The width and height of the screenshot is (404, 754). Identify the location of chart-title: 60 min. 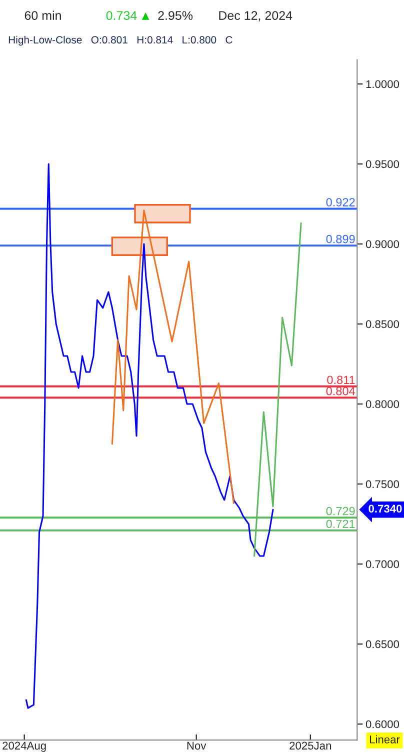
(42, 15).